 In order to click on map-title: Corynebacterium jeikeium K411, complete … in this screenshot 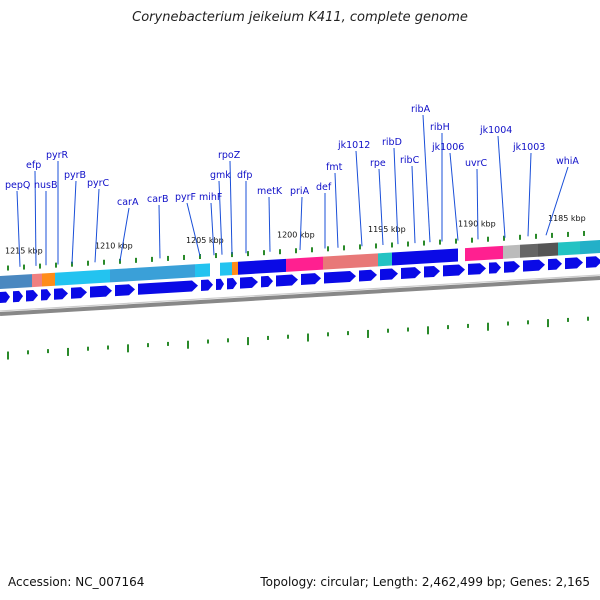, I will do `click(300, 17)`.